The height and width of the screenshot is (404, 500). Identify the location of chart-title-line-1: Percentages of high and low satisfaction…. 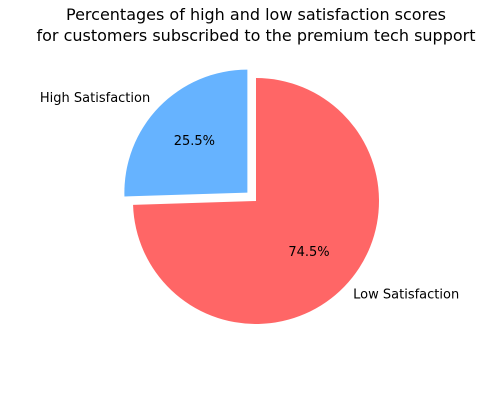
(256, 14).